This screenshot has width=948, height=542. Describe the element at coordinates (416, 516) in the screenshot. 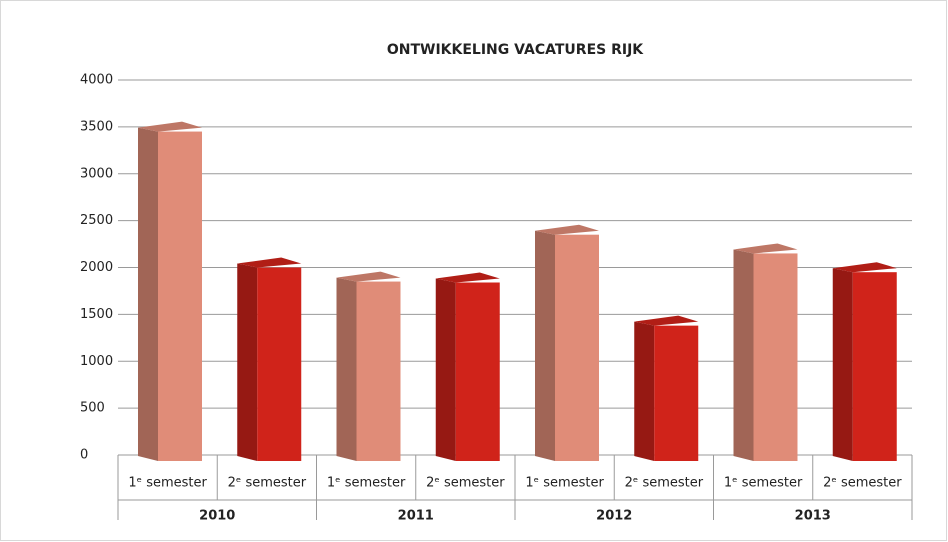

I see `group-label: 2011` at that location.